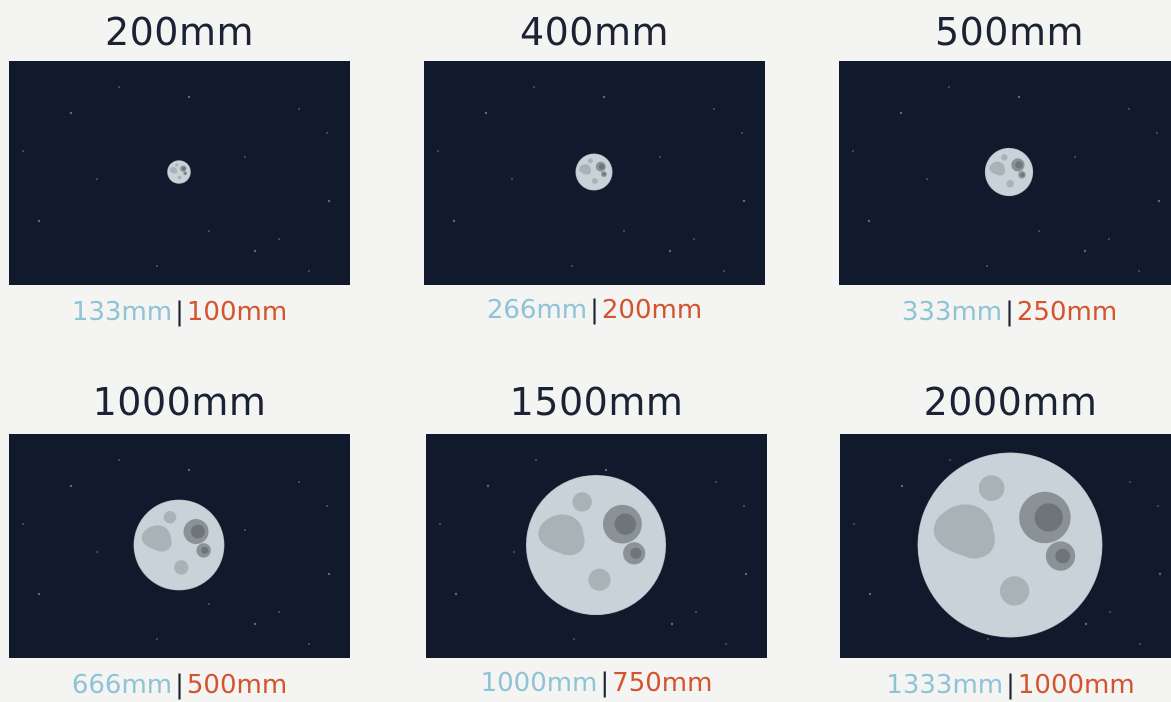 The height and width of the screenshot is (702, 1171). What do you see at coordinates (1010, 402) in the screenshot?
I see `panel-title: 2000mm` at bounding box center [1010, 402].